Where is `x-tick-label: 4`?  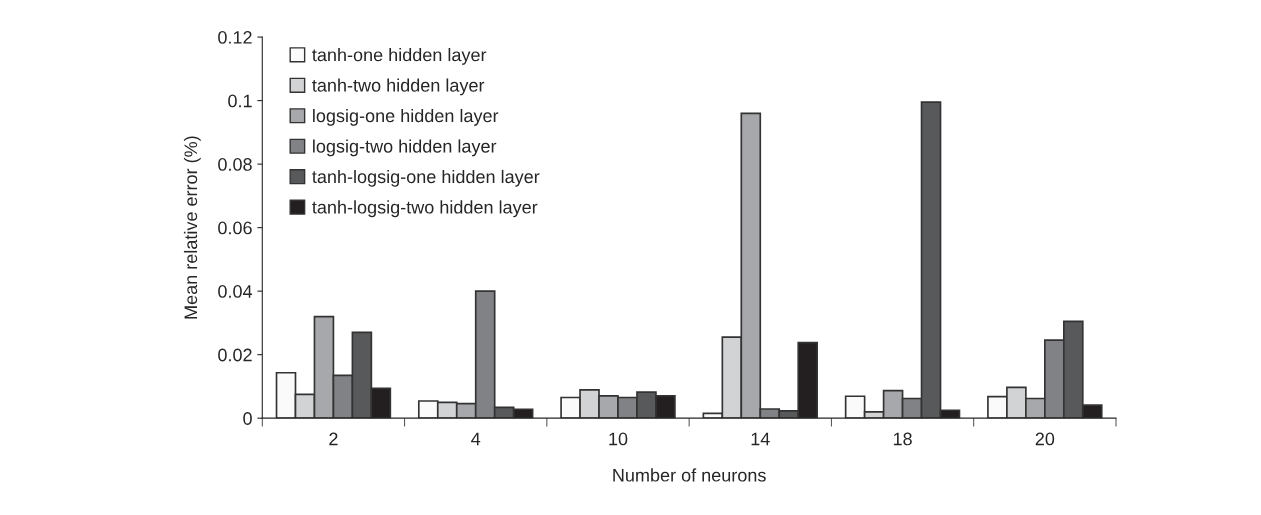
x-tick-label: 4 is located at coordinates (476, 439).